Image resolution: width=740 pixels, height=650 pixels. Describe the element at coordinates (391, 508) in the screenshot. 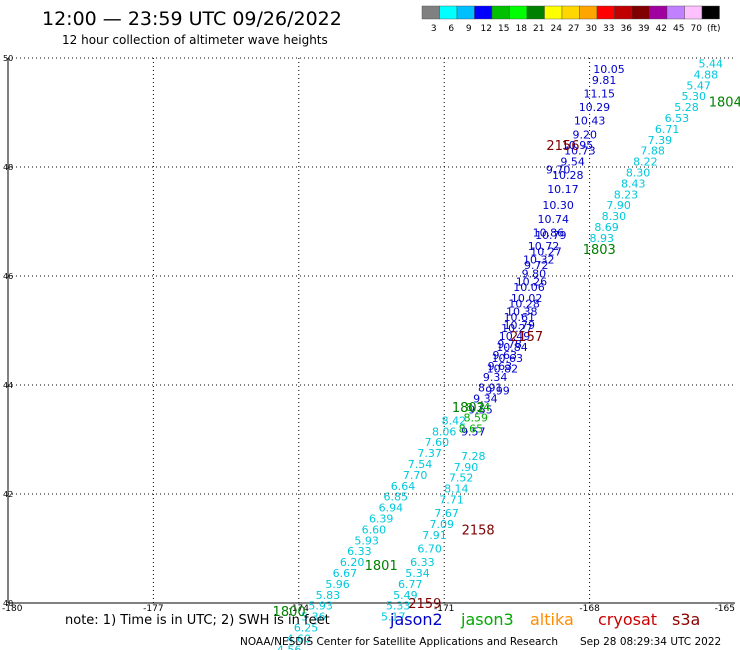

I see `wave-height-value: 6.94` at that location.